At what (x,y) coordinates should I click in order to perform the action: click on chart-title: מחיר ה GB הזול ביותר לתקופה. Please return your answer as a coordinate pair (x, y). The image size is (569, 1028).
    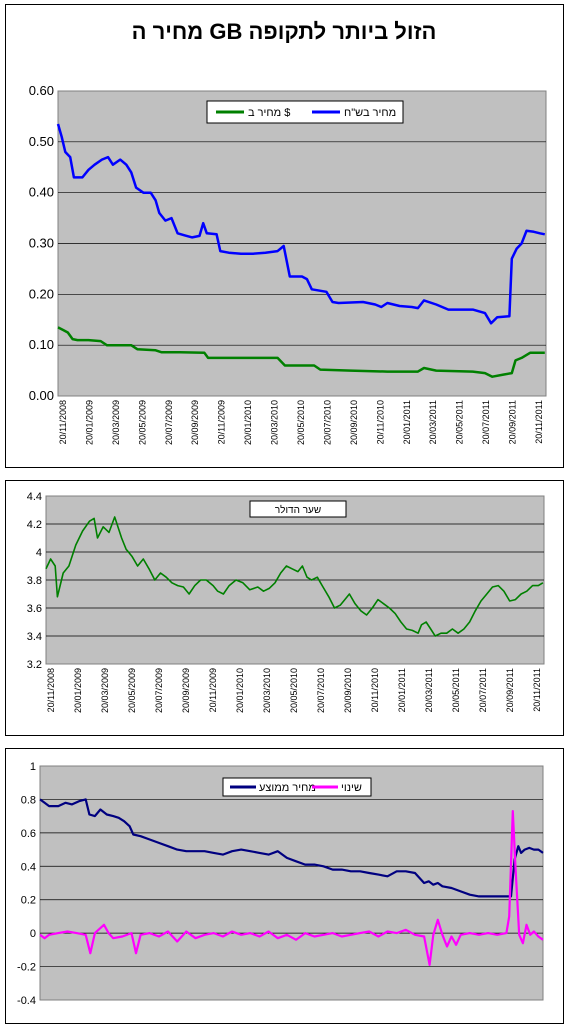
    Looking at the image, I should click on (284, 31).